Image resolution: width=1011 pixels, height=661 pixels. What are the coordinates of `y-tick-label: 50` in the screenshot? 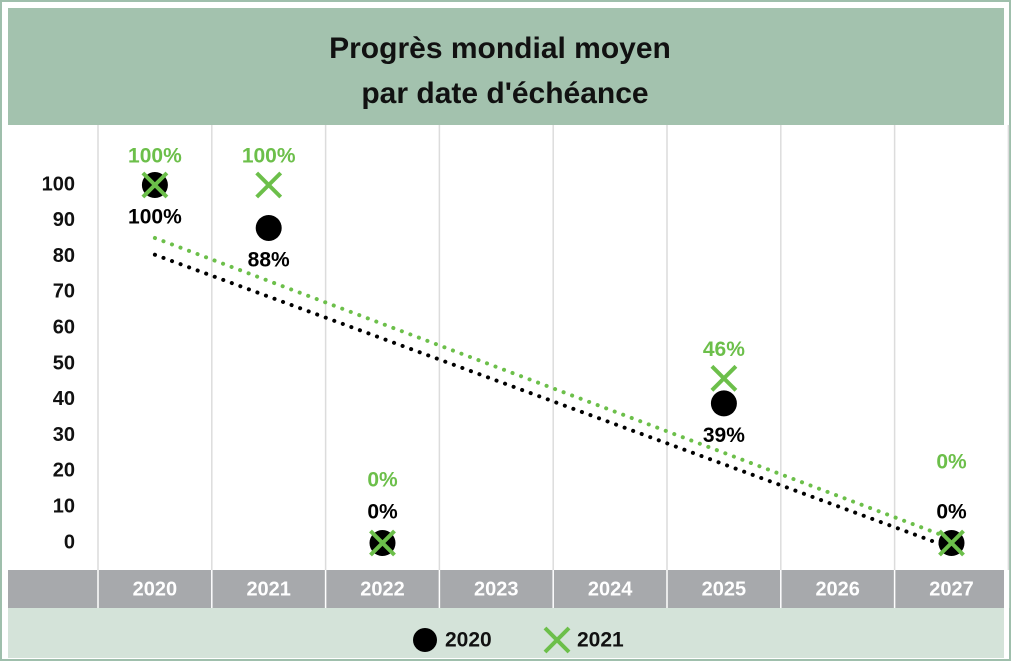 It's located at (64, 363).